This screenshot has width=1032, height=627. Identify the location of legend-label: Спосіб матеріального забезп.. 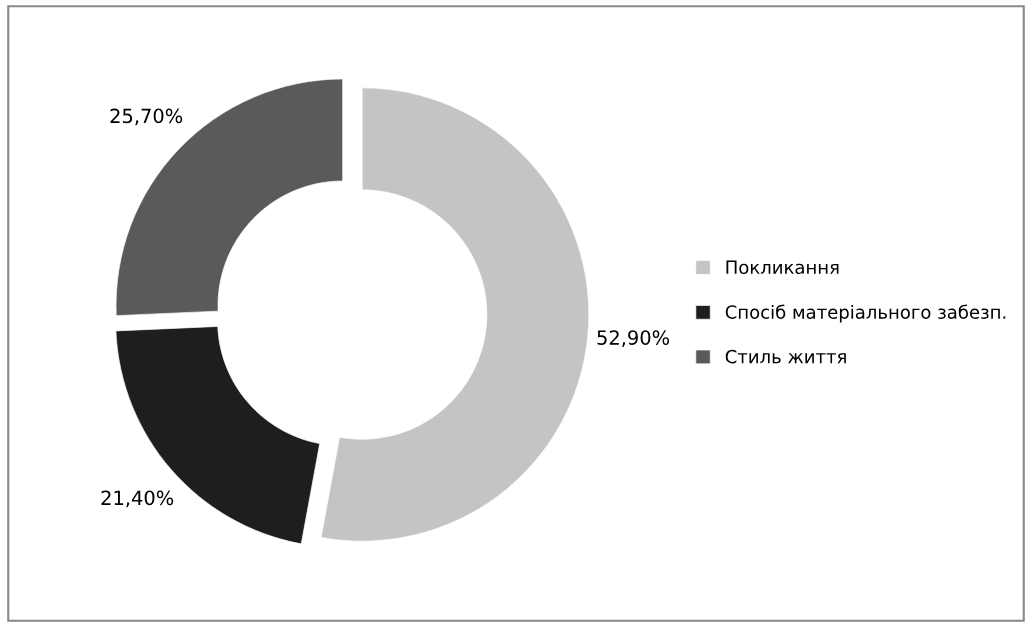
(865, 313).